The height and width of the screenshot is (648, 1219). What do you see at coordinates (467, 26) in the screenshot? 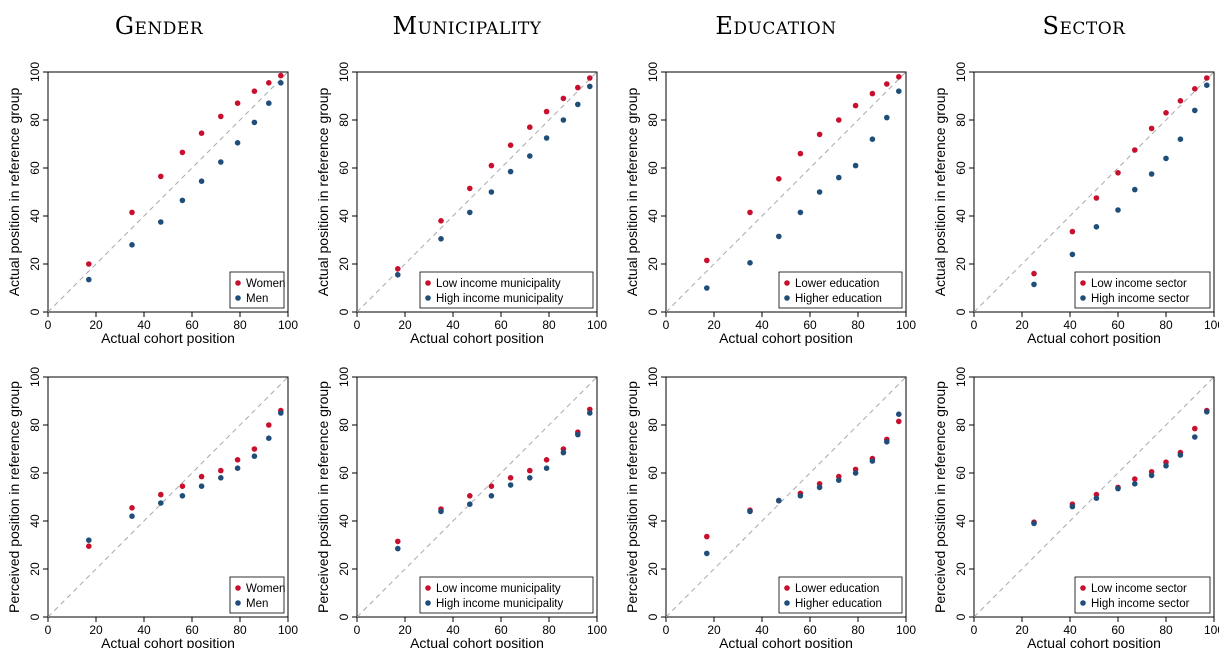
I see `column-title-municipality: Municipality` at bounding box center [467, 26].